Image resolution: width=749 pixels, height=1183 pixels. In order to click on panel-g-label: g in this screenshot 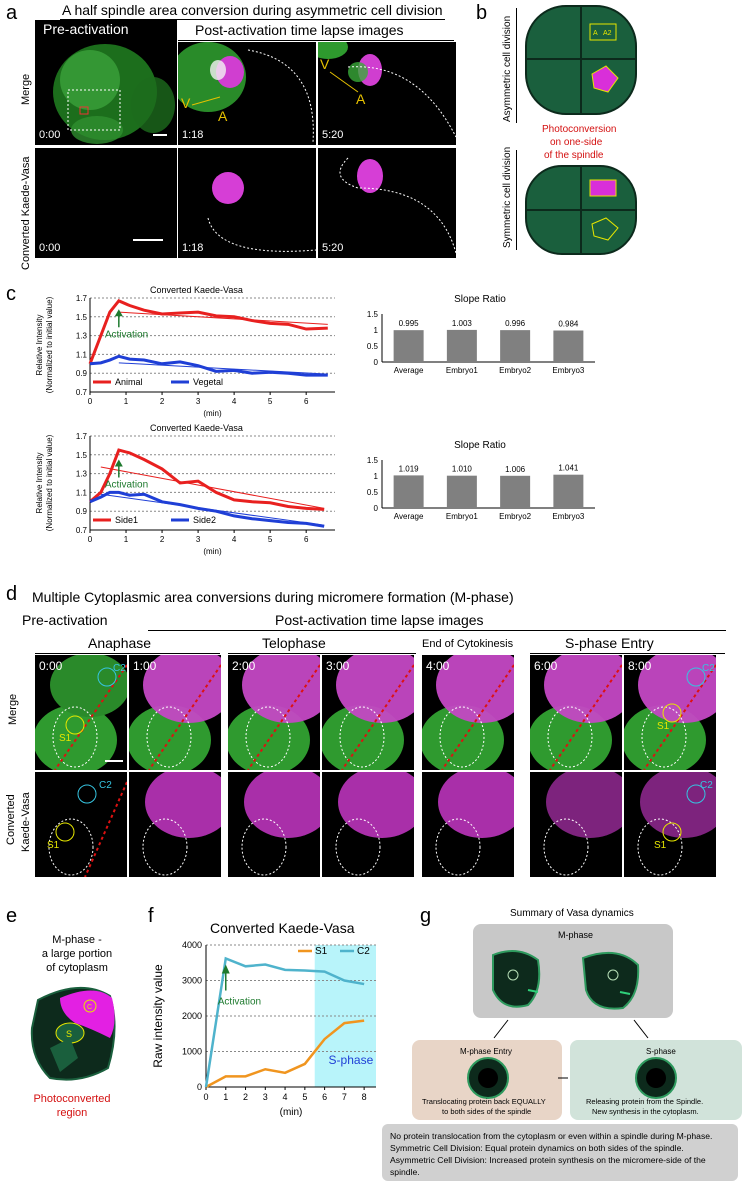, I will do `click(426, 916)`.